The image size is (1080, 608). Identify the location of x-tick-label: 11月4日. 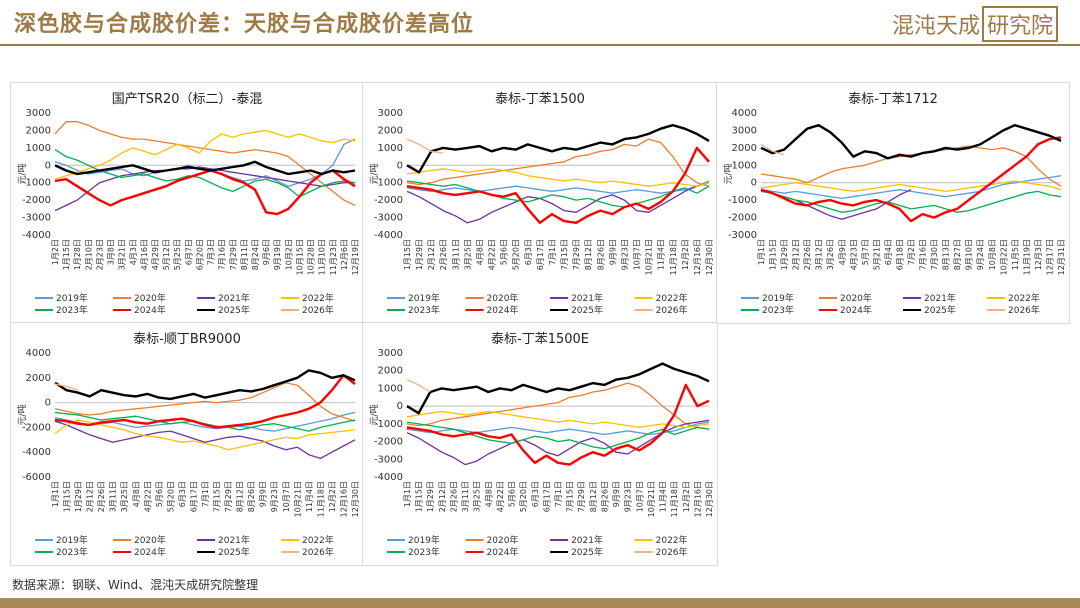
(661, 254).